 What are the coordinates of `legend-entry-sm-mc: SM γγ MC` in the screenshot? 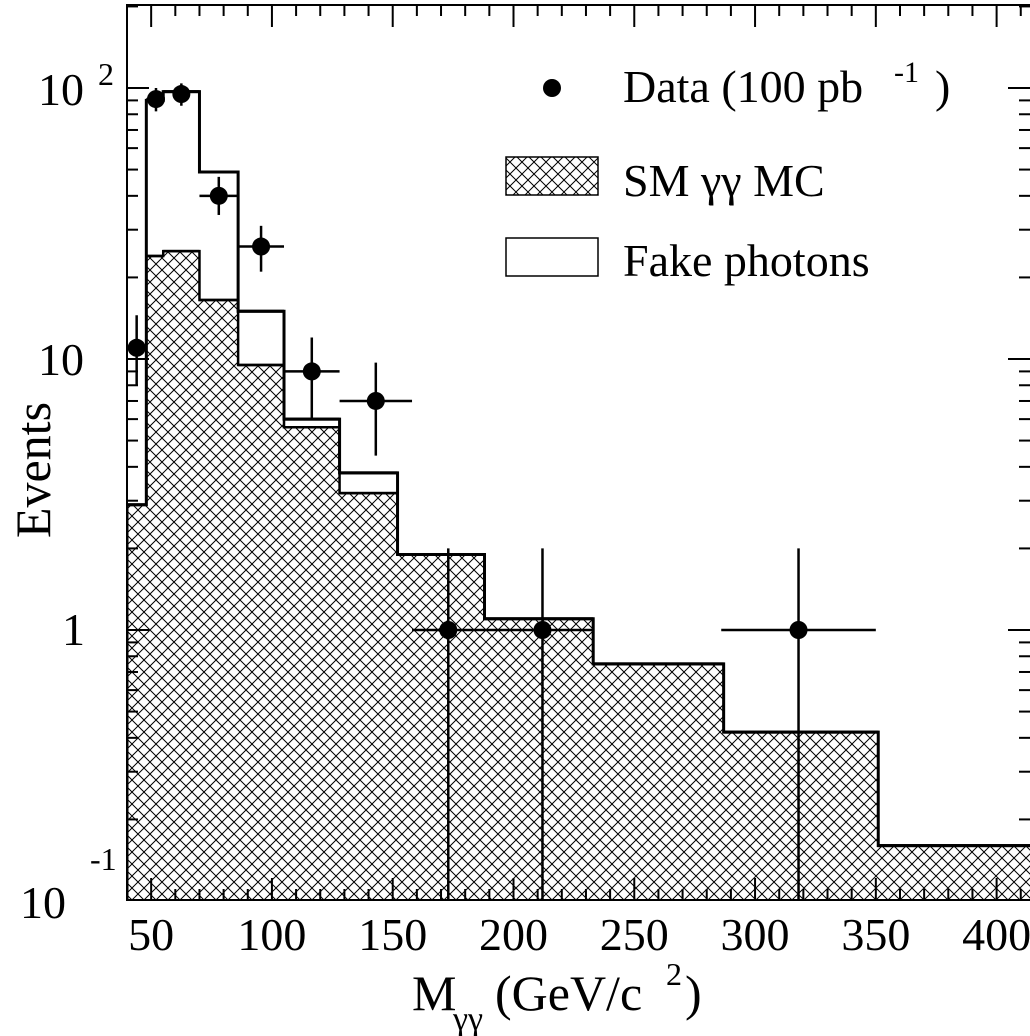 It's located at (665, 180).